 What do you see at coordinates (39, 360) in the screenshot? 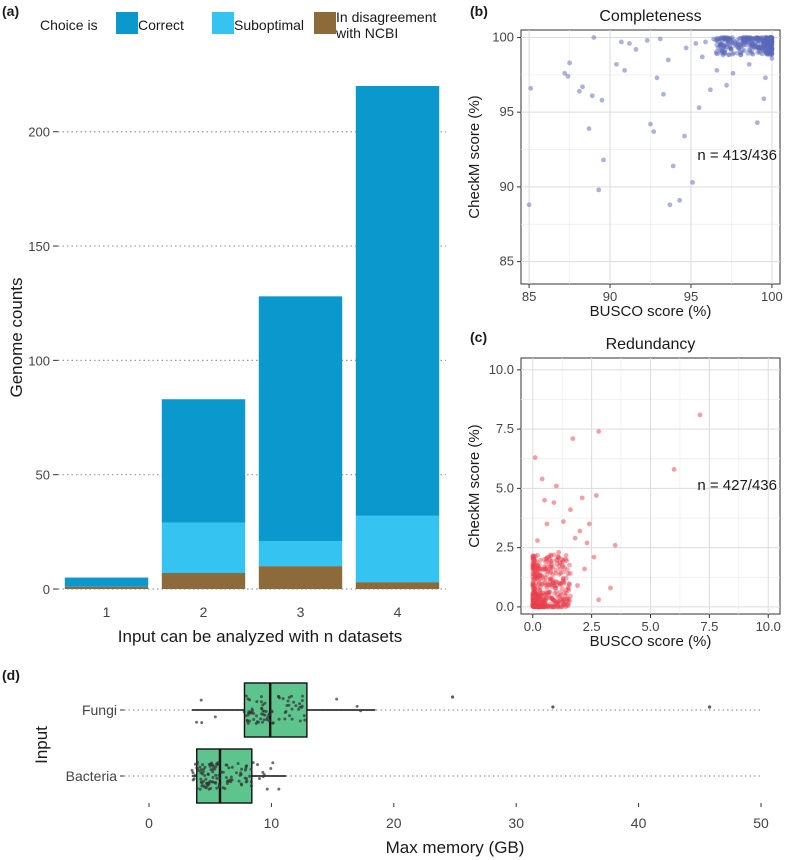
I see `y-tick-label: 100` at bounding box center [39, 360].